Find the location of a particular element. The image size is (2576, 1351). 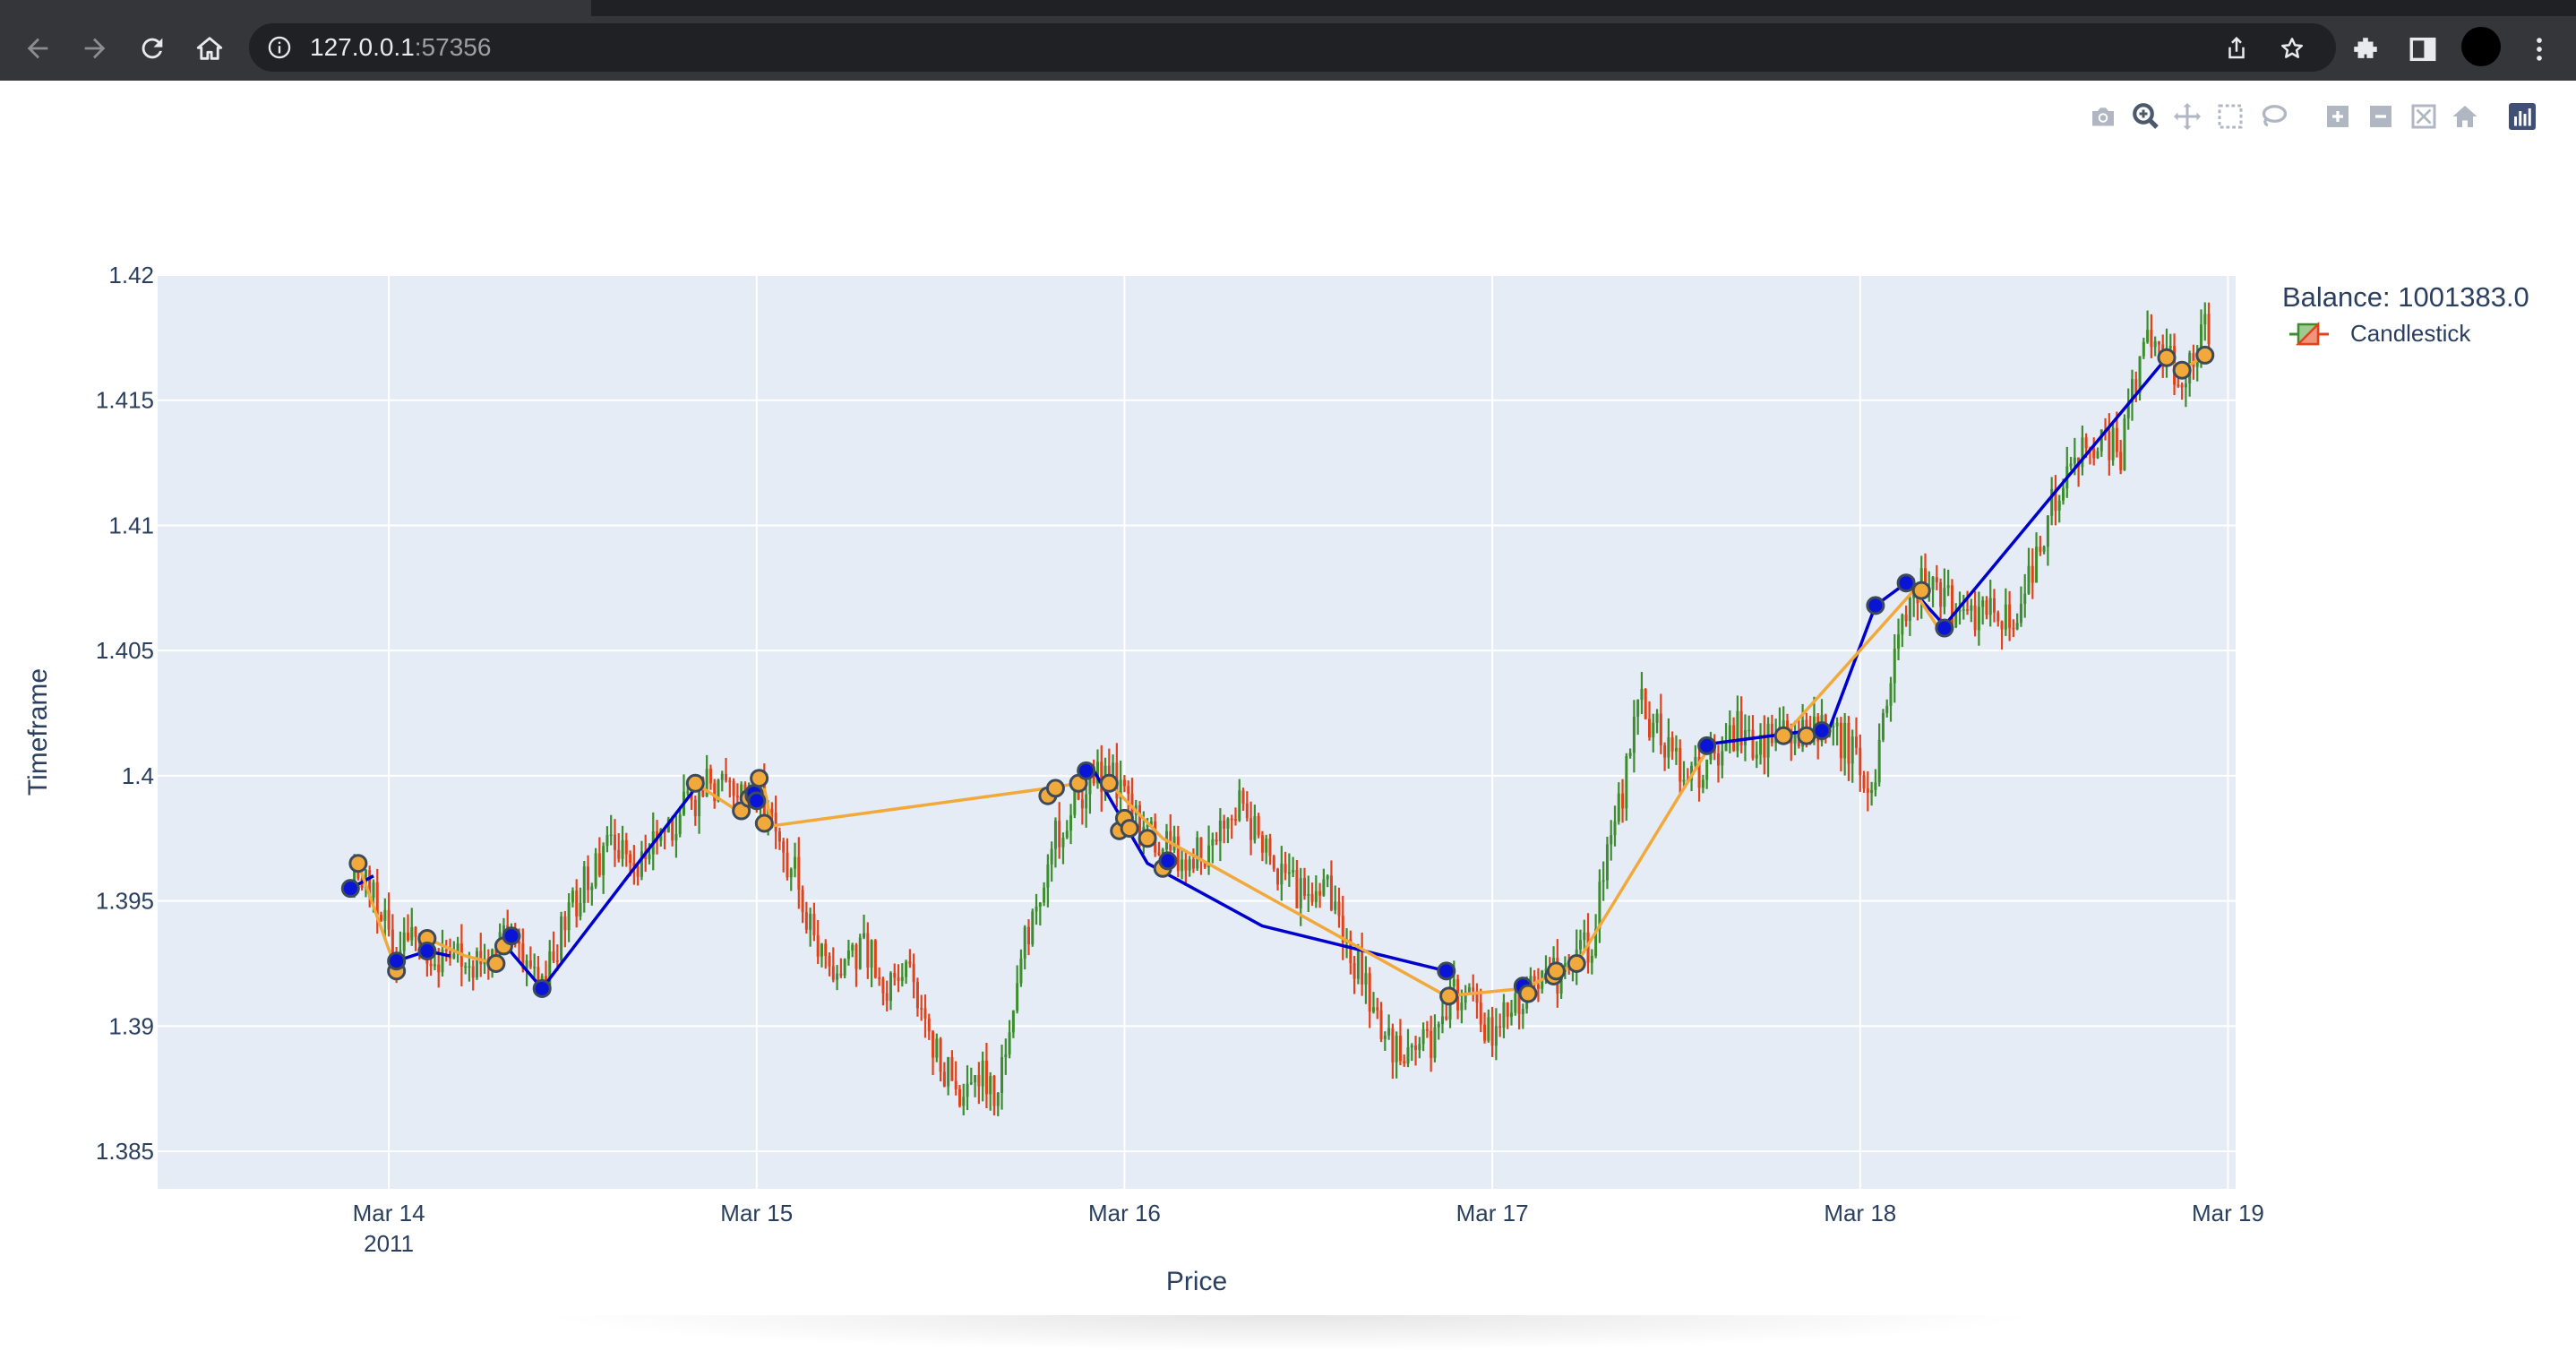

short-trade-marker is located at coordinates (759, 778).